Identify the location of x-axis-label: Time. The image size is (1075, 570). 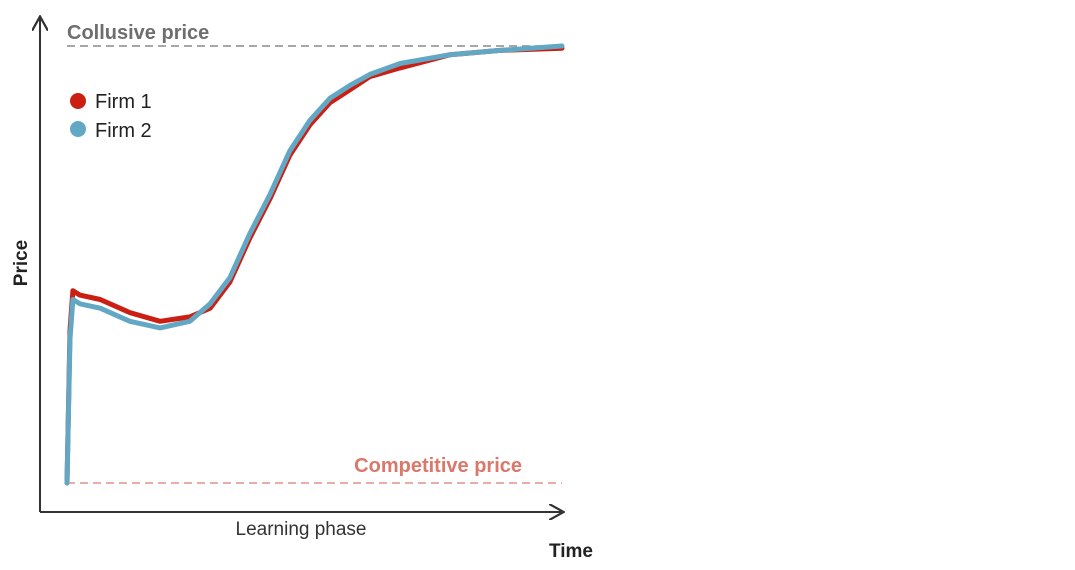
(571, 551).